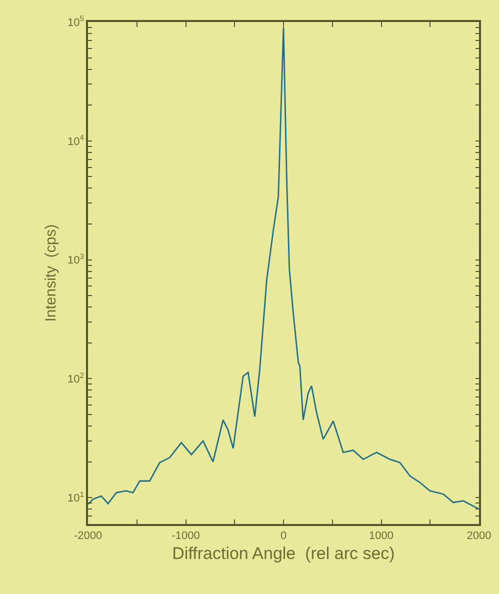 The width and height of the screenshot is (499, 594). What do you see at coordinates (76, 497) in the screenshot?
I see `y-tick-label: 10$^{1}$` at bounding box center [76, 497].